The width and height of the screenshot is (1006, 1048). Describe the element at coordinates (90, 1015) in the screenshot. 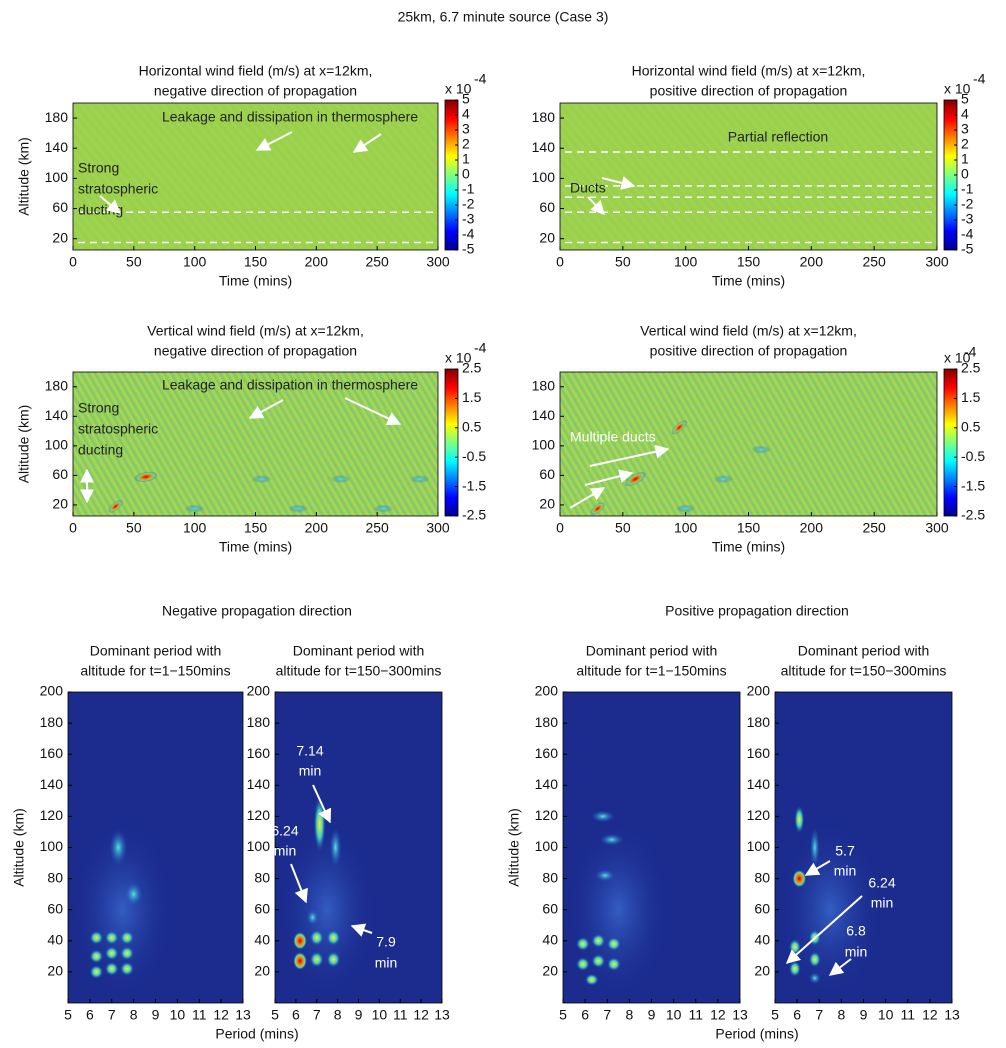

I see `x-tick-label: 6` at that location.